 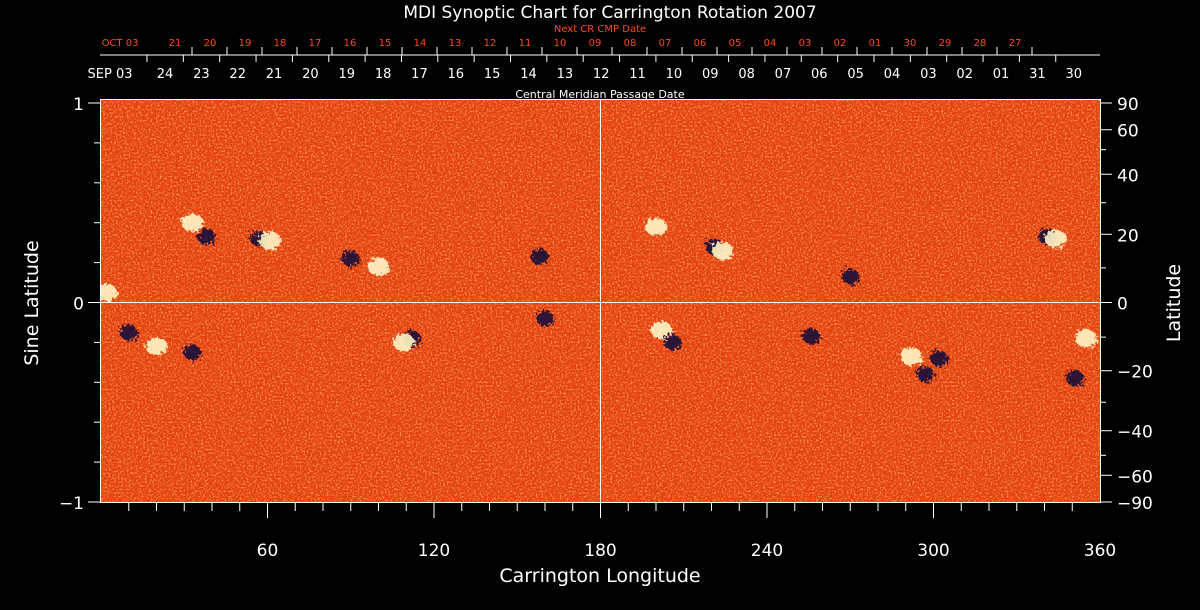 What do you see at coordinates (120, 43) in the screenshot?
I see `next-cr-date-label: OCT 03` at bounding box center [120, 43].